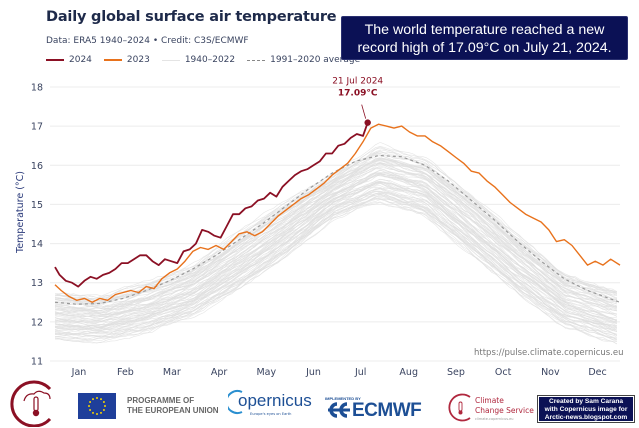  I want to click on x-tick-labels: Jan Feb Mar Apr May Jun Jul Aug Sep Oct Nov Dec, so click(339, 372).